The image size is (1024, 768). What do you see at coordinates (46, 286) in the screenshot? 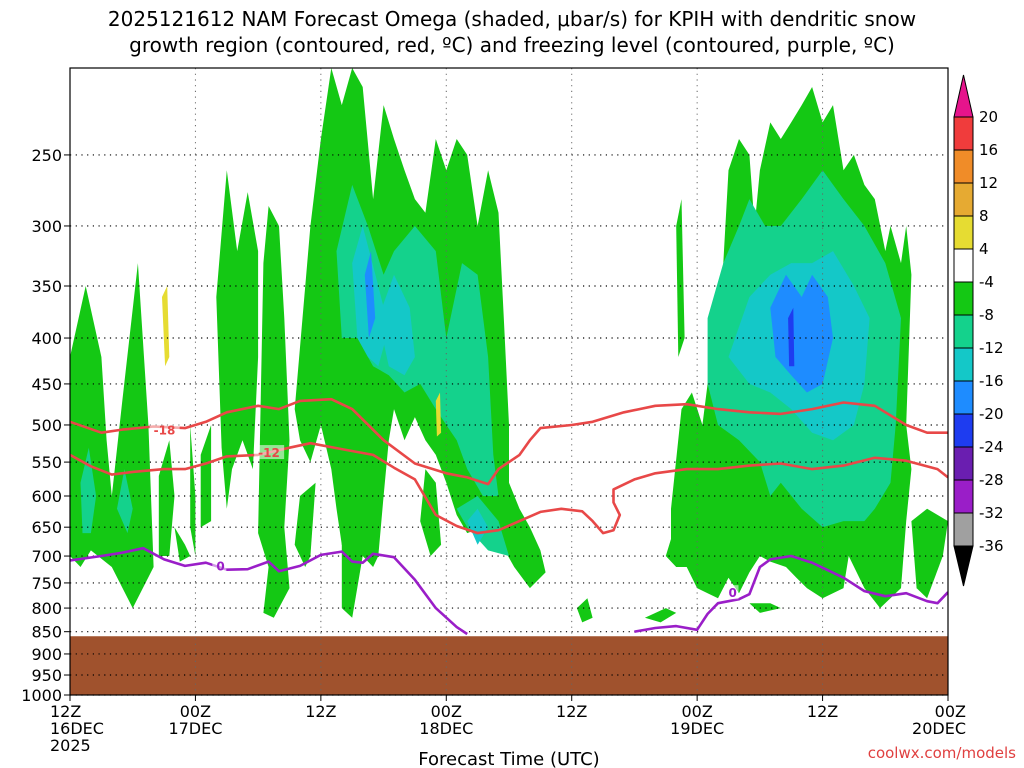
I see `y-tick-350: 350` at bounding box center [46, 286].